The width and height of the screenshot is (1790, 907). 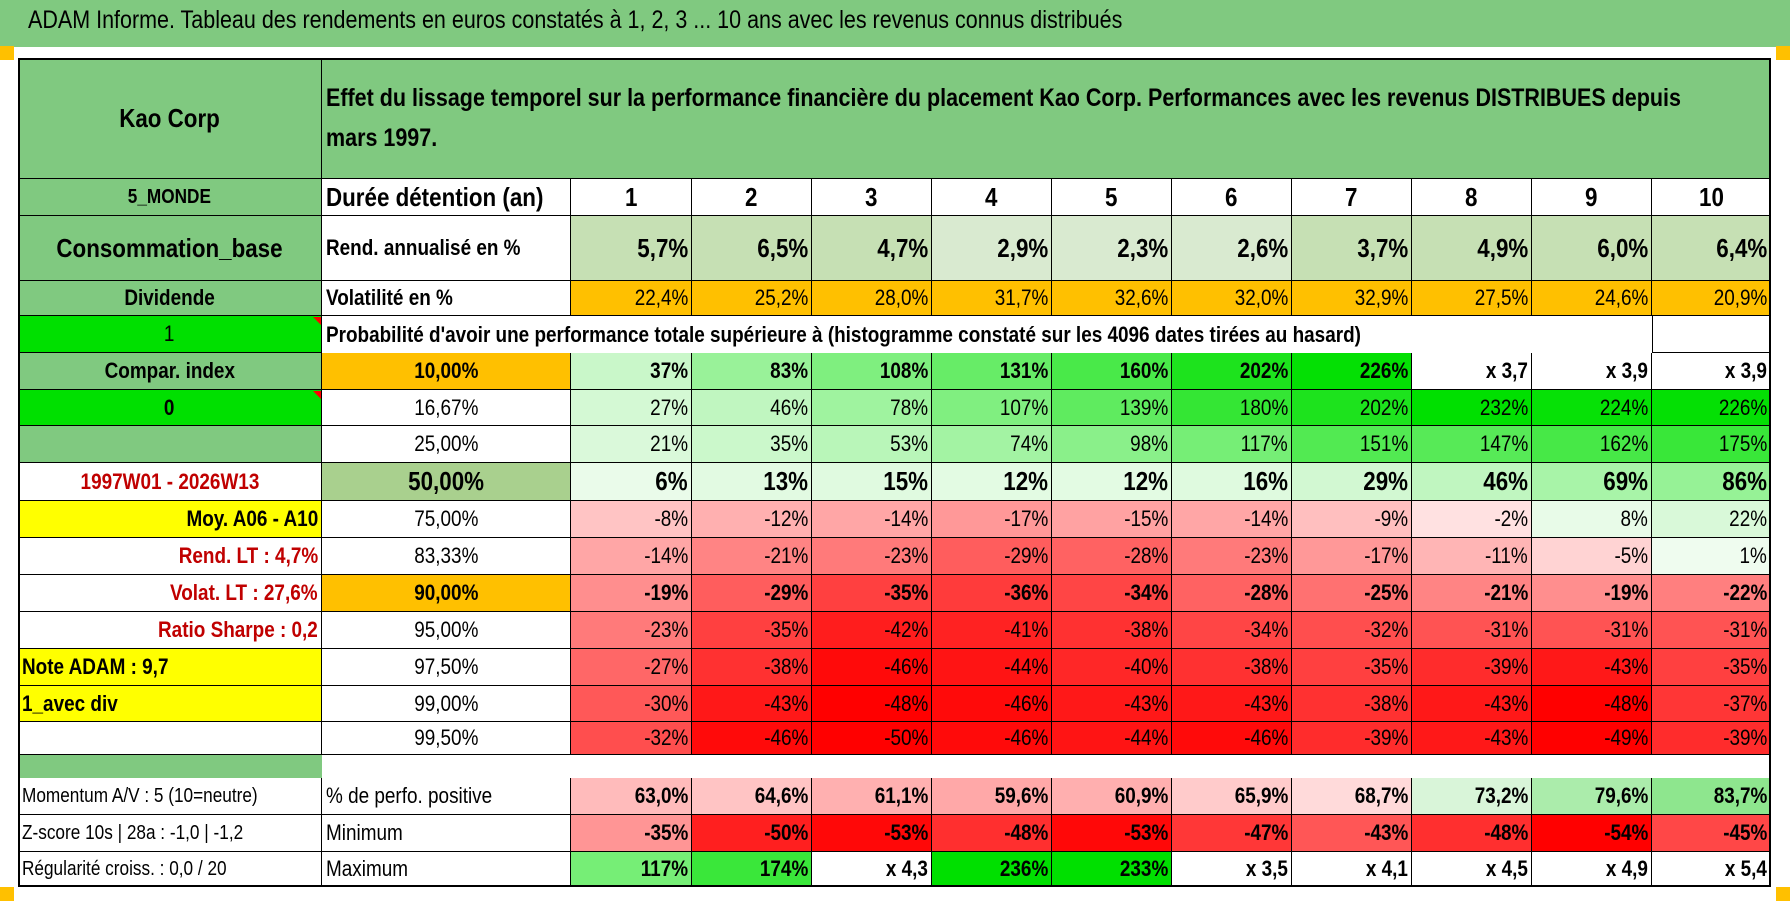 What do you see at coordinates (423, 247) in the screenshot?
I see `rend-label-text: Rend. annualisé en %` at bounding box center [423, 247].